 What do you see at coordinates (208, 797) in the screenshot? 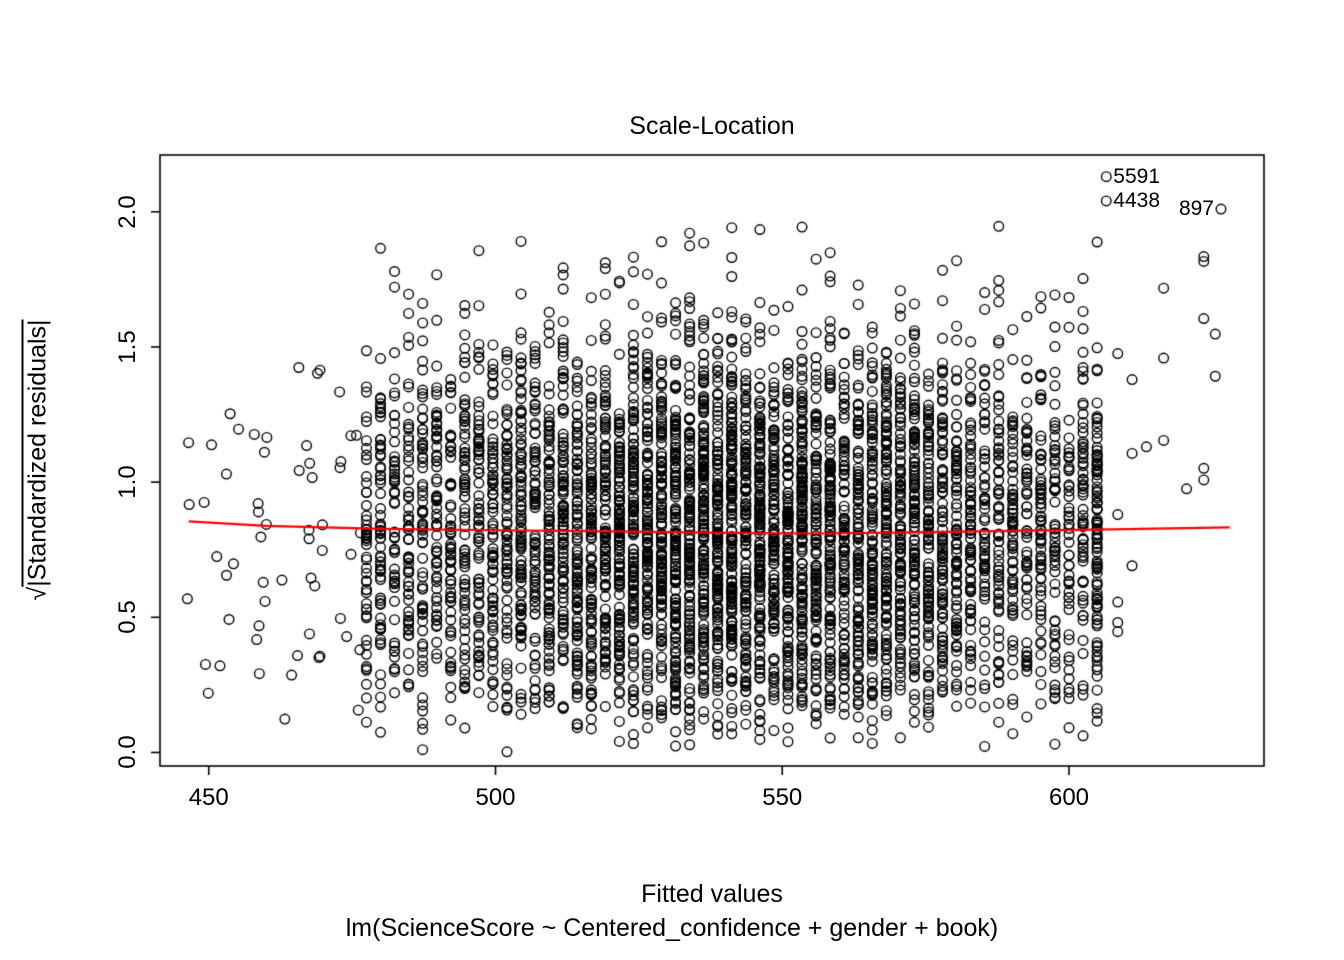
I see `x-tick-label: 450` at bounding box center [208, 797].